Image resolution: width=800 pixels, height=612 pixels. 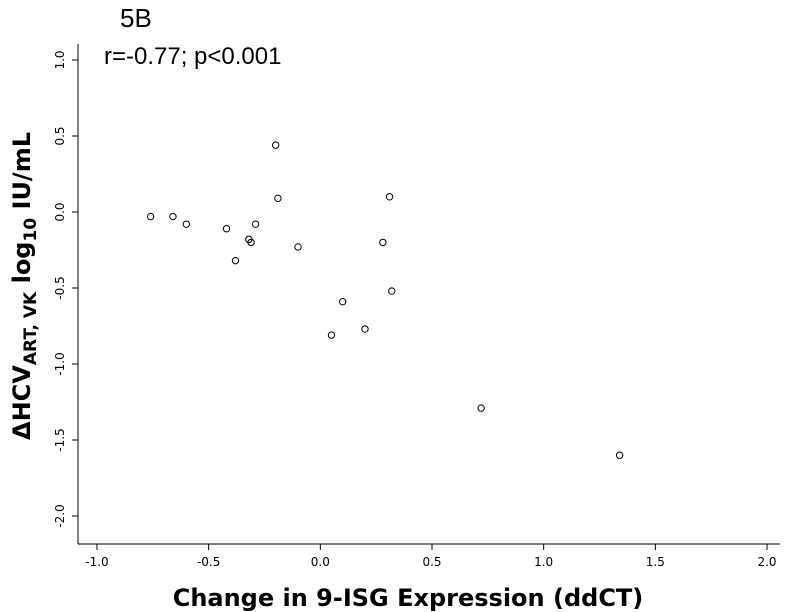 I want to click on x-axis-ticks: -1.0 -0.5 0.0 0.5 1.0 1.5 2.0, so click(x=431, y=556).